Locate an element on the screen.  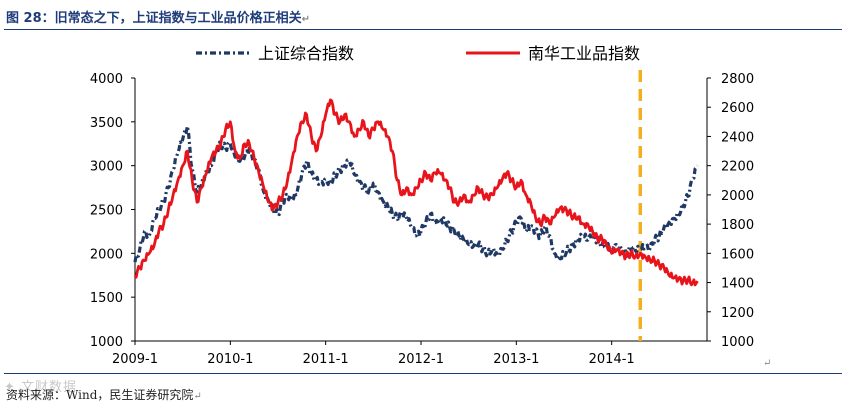
legend-label-shanghai-composite: 上证综合指数 is located at coordinates (306, 53).